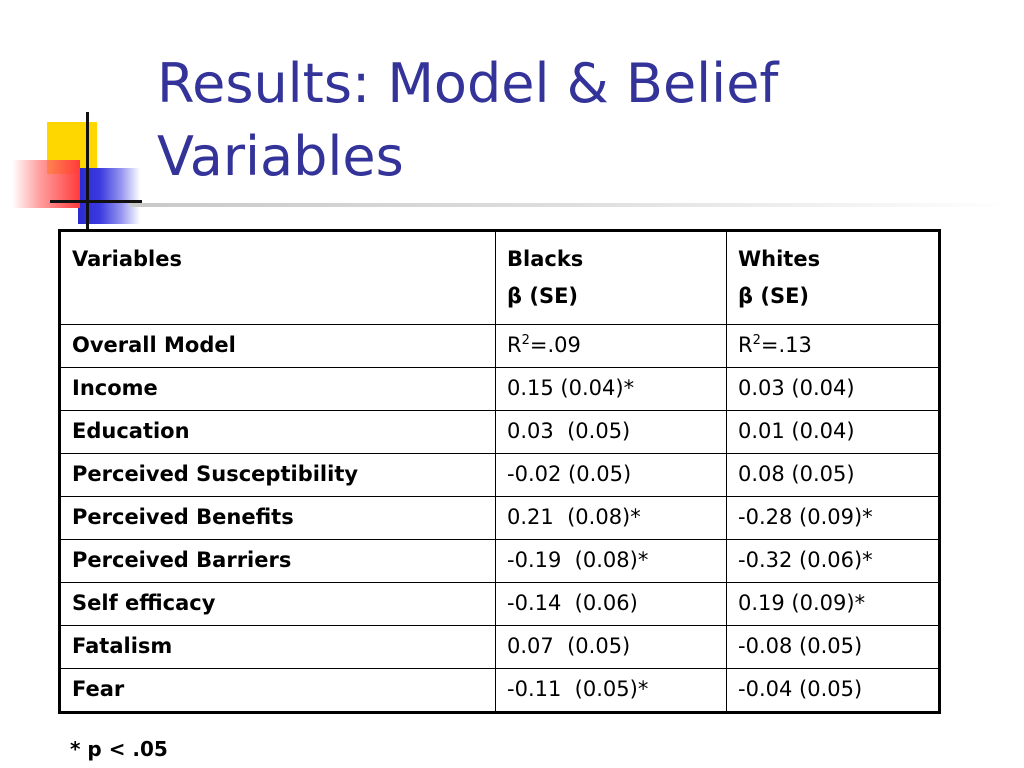 This screenshot has width=1024, height=768. What do you see at coordinates (611, 518) in the screenshot?
I see `blacks-coefficient: 0.21 (0.08)*` at bounding box center [611, 518].